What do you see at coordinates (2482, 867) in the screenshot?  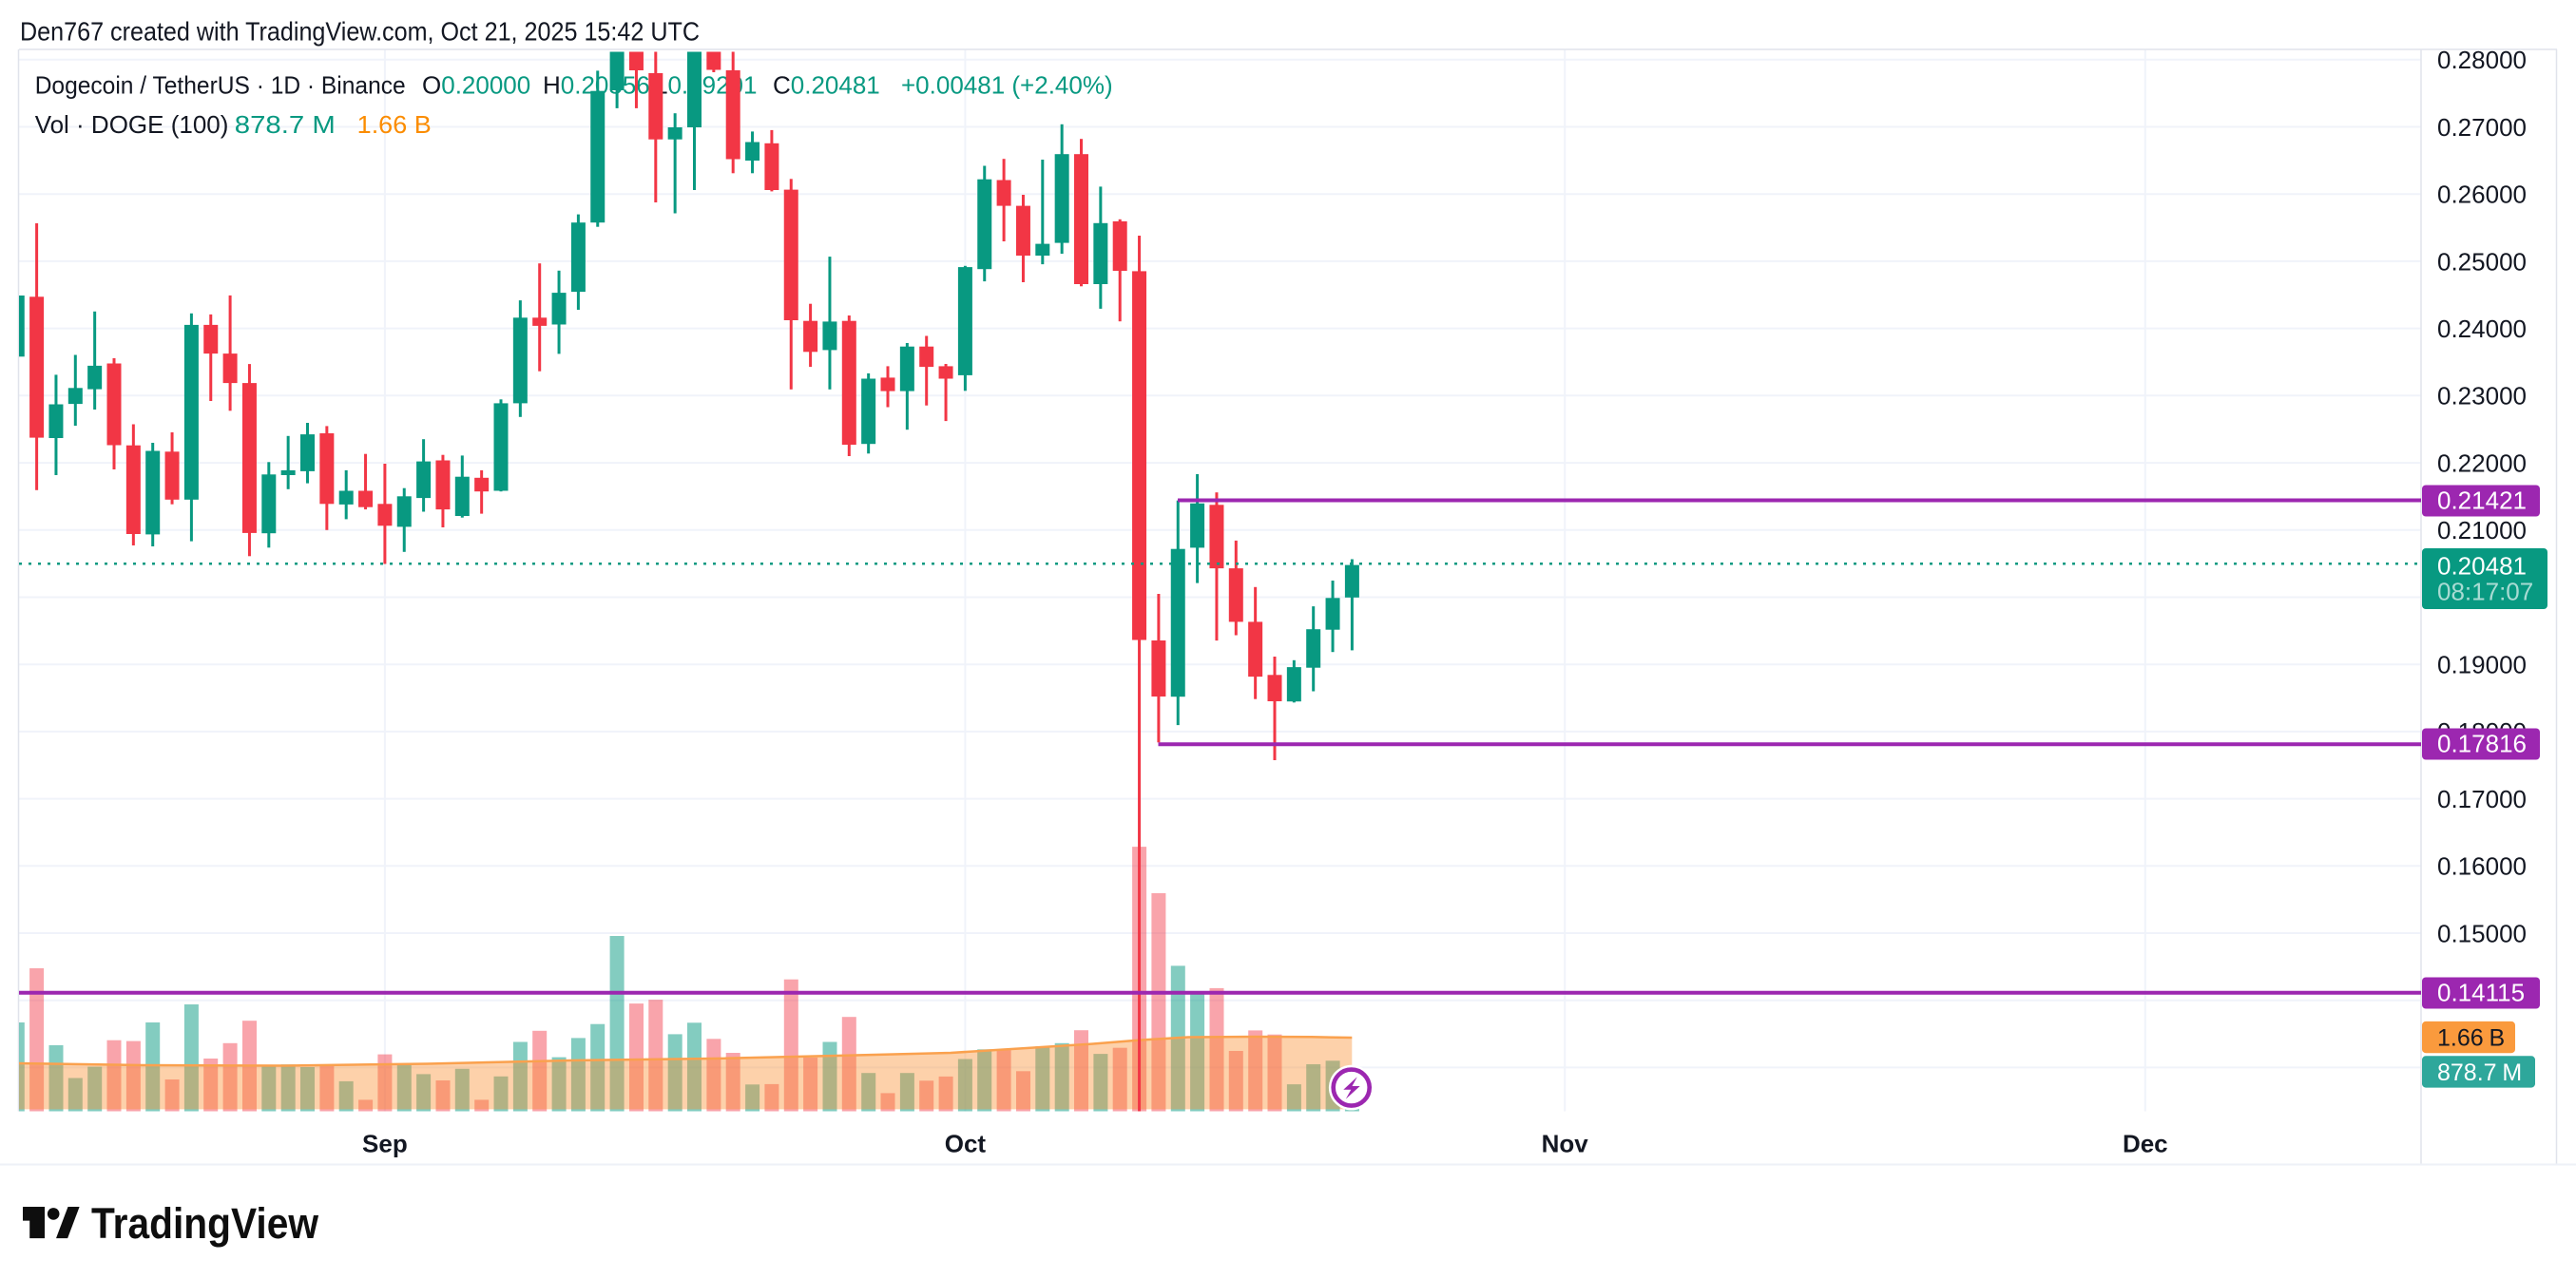 I see `svg-text: 0.16000` at bounding box center [2482, 867].